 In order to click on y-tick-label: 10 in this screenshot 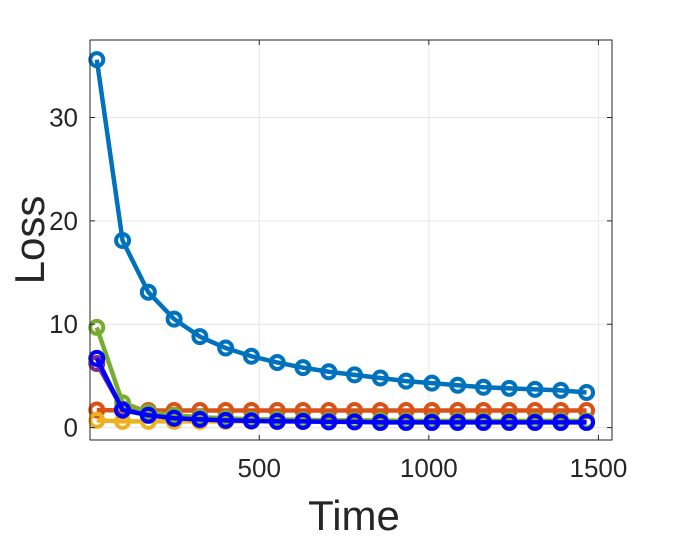, I will do `click(63, 324)`.